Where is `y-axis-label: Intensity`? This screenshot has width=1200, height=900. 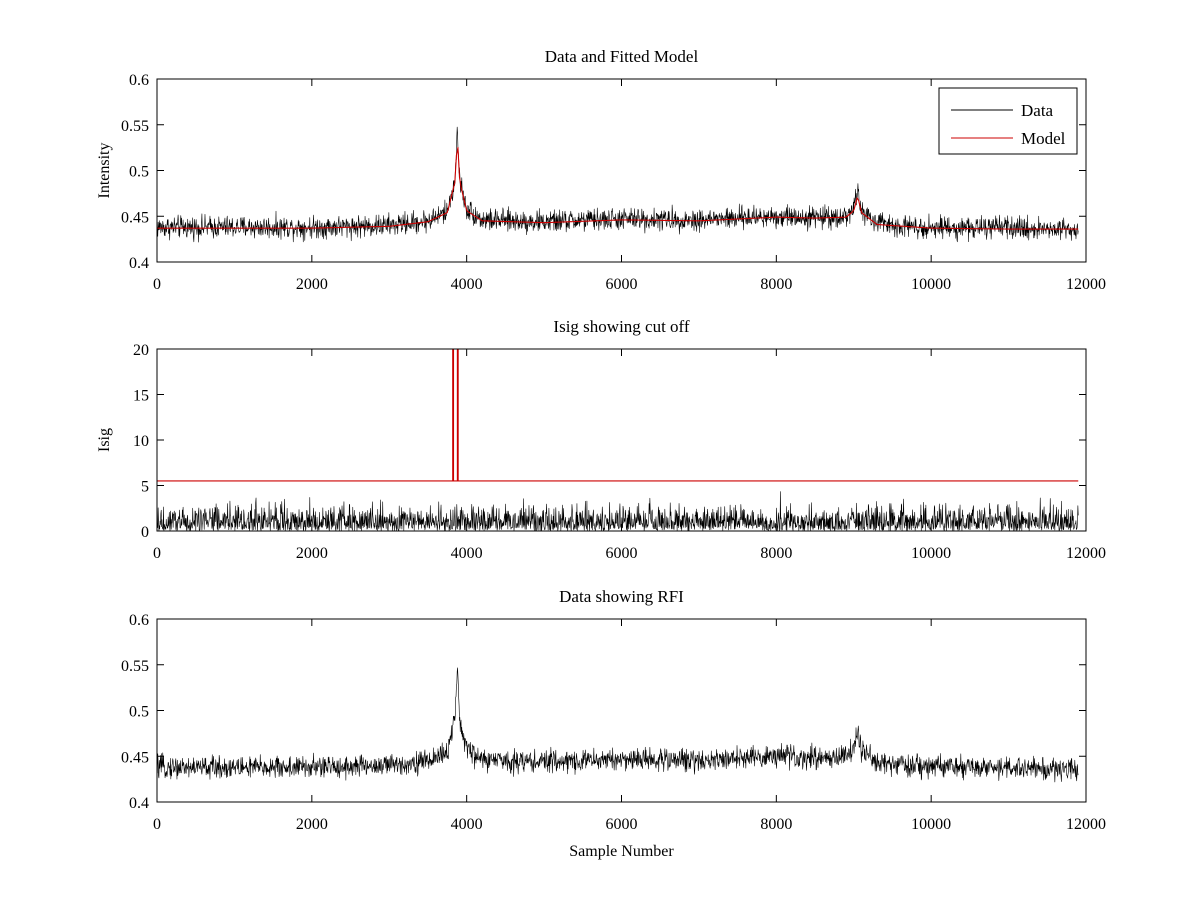
y-axis-label: Intensity is located at coordinates (104, 171).